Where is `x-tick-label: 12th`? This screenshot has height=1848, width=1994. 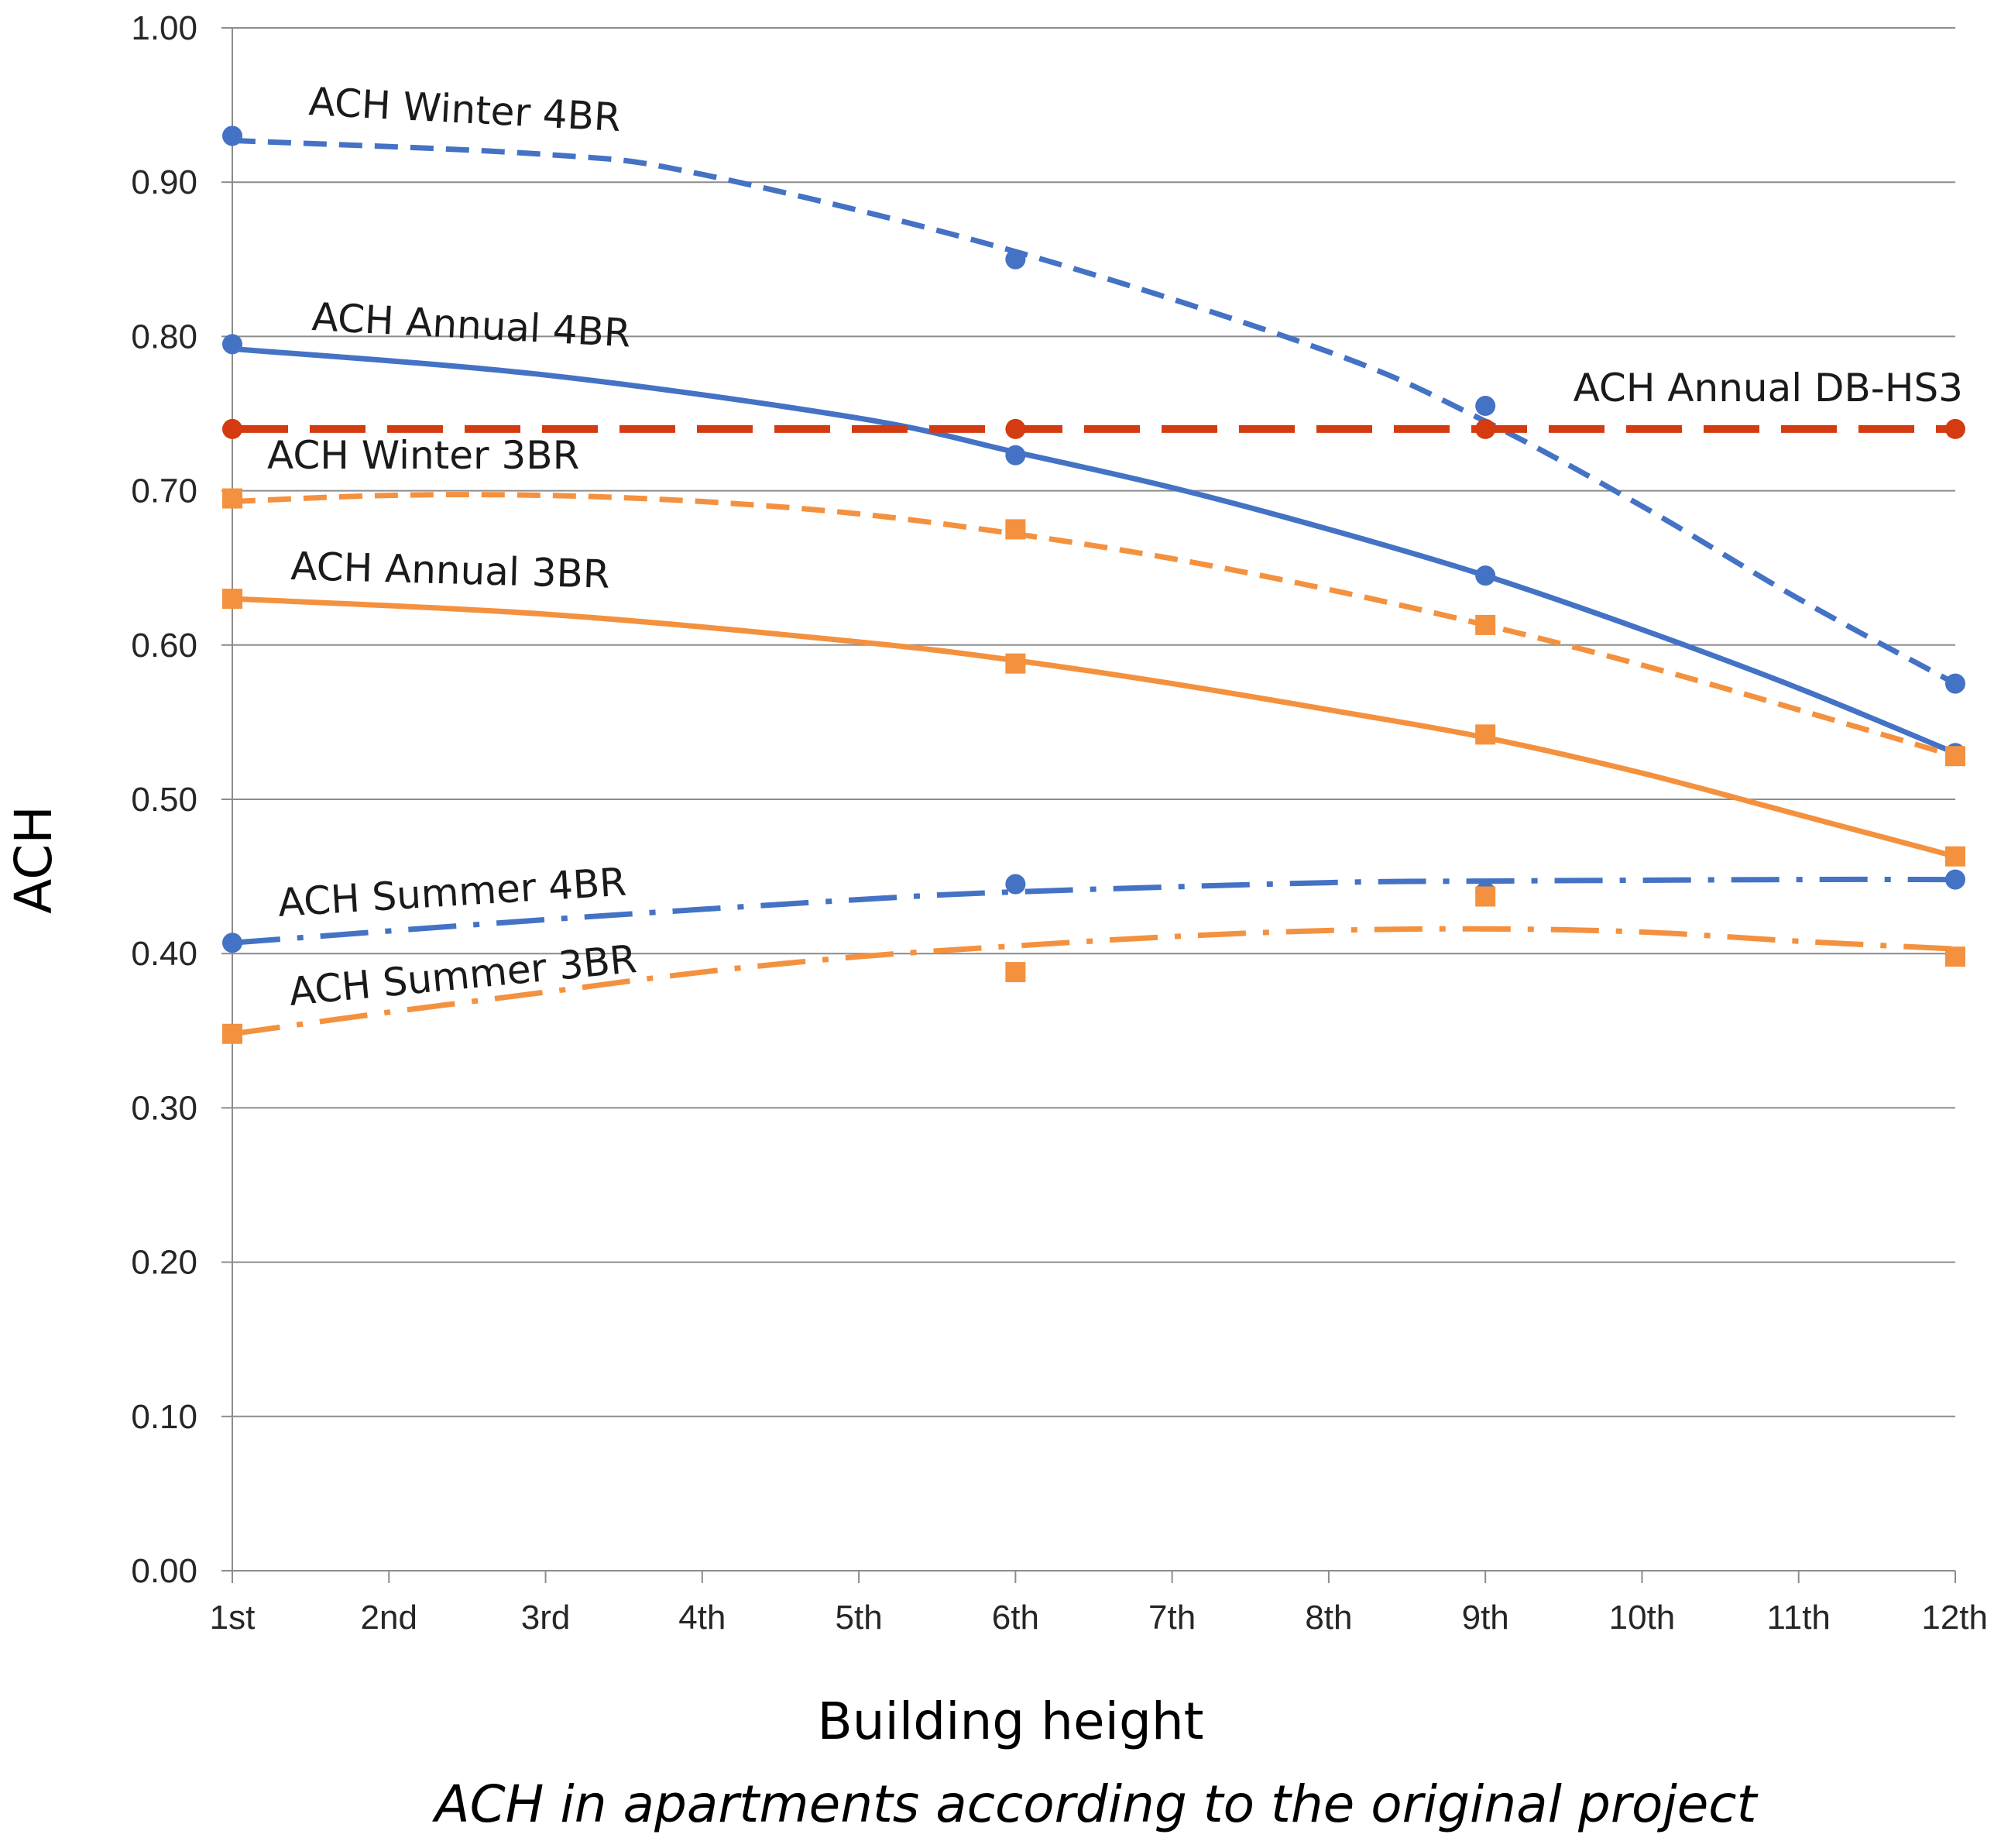
x-tick-label: 12th is located at coordinates (1955, 1618).